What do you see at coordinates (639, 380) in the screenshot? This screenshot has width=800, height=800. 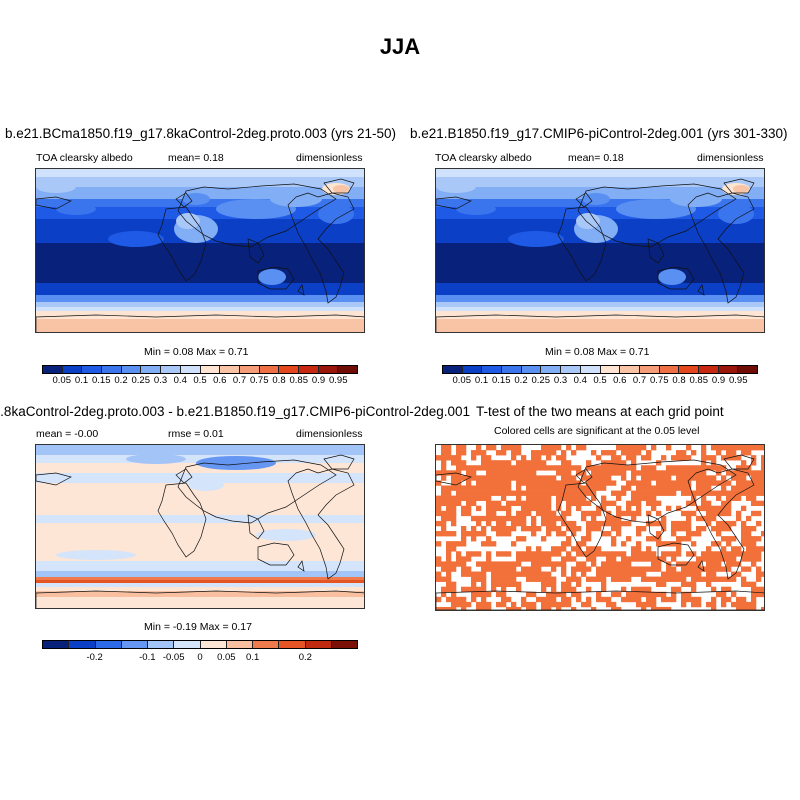 I see `colorbar-tick-label: 0.7` at bounding box center [639, 380].